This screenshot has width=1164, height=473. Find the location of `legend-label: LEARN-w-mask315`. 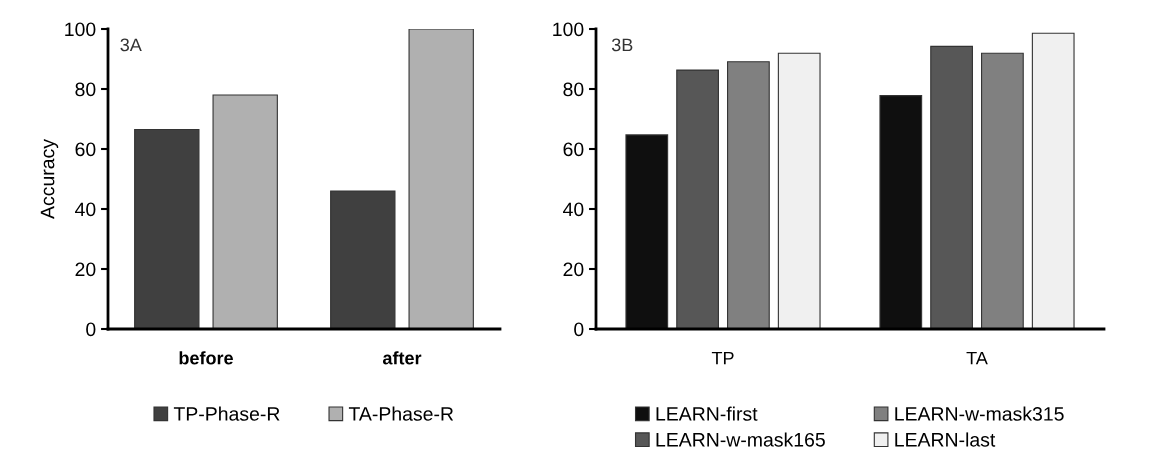

legend-label: LEARN-w-mask315 is located at coordinates (979, 413).